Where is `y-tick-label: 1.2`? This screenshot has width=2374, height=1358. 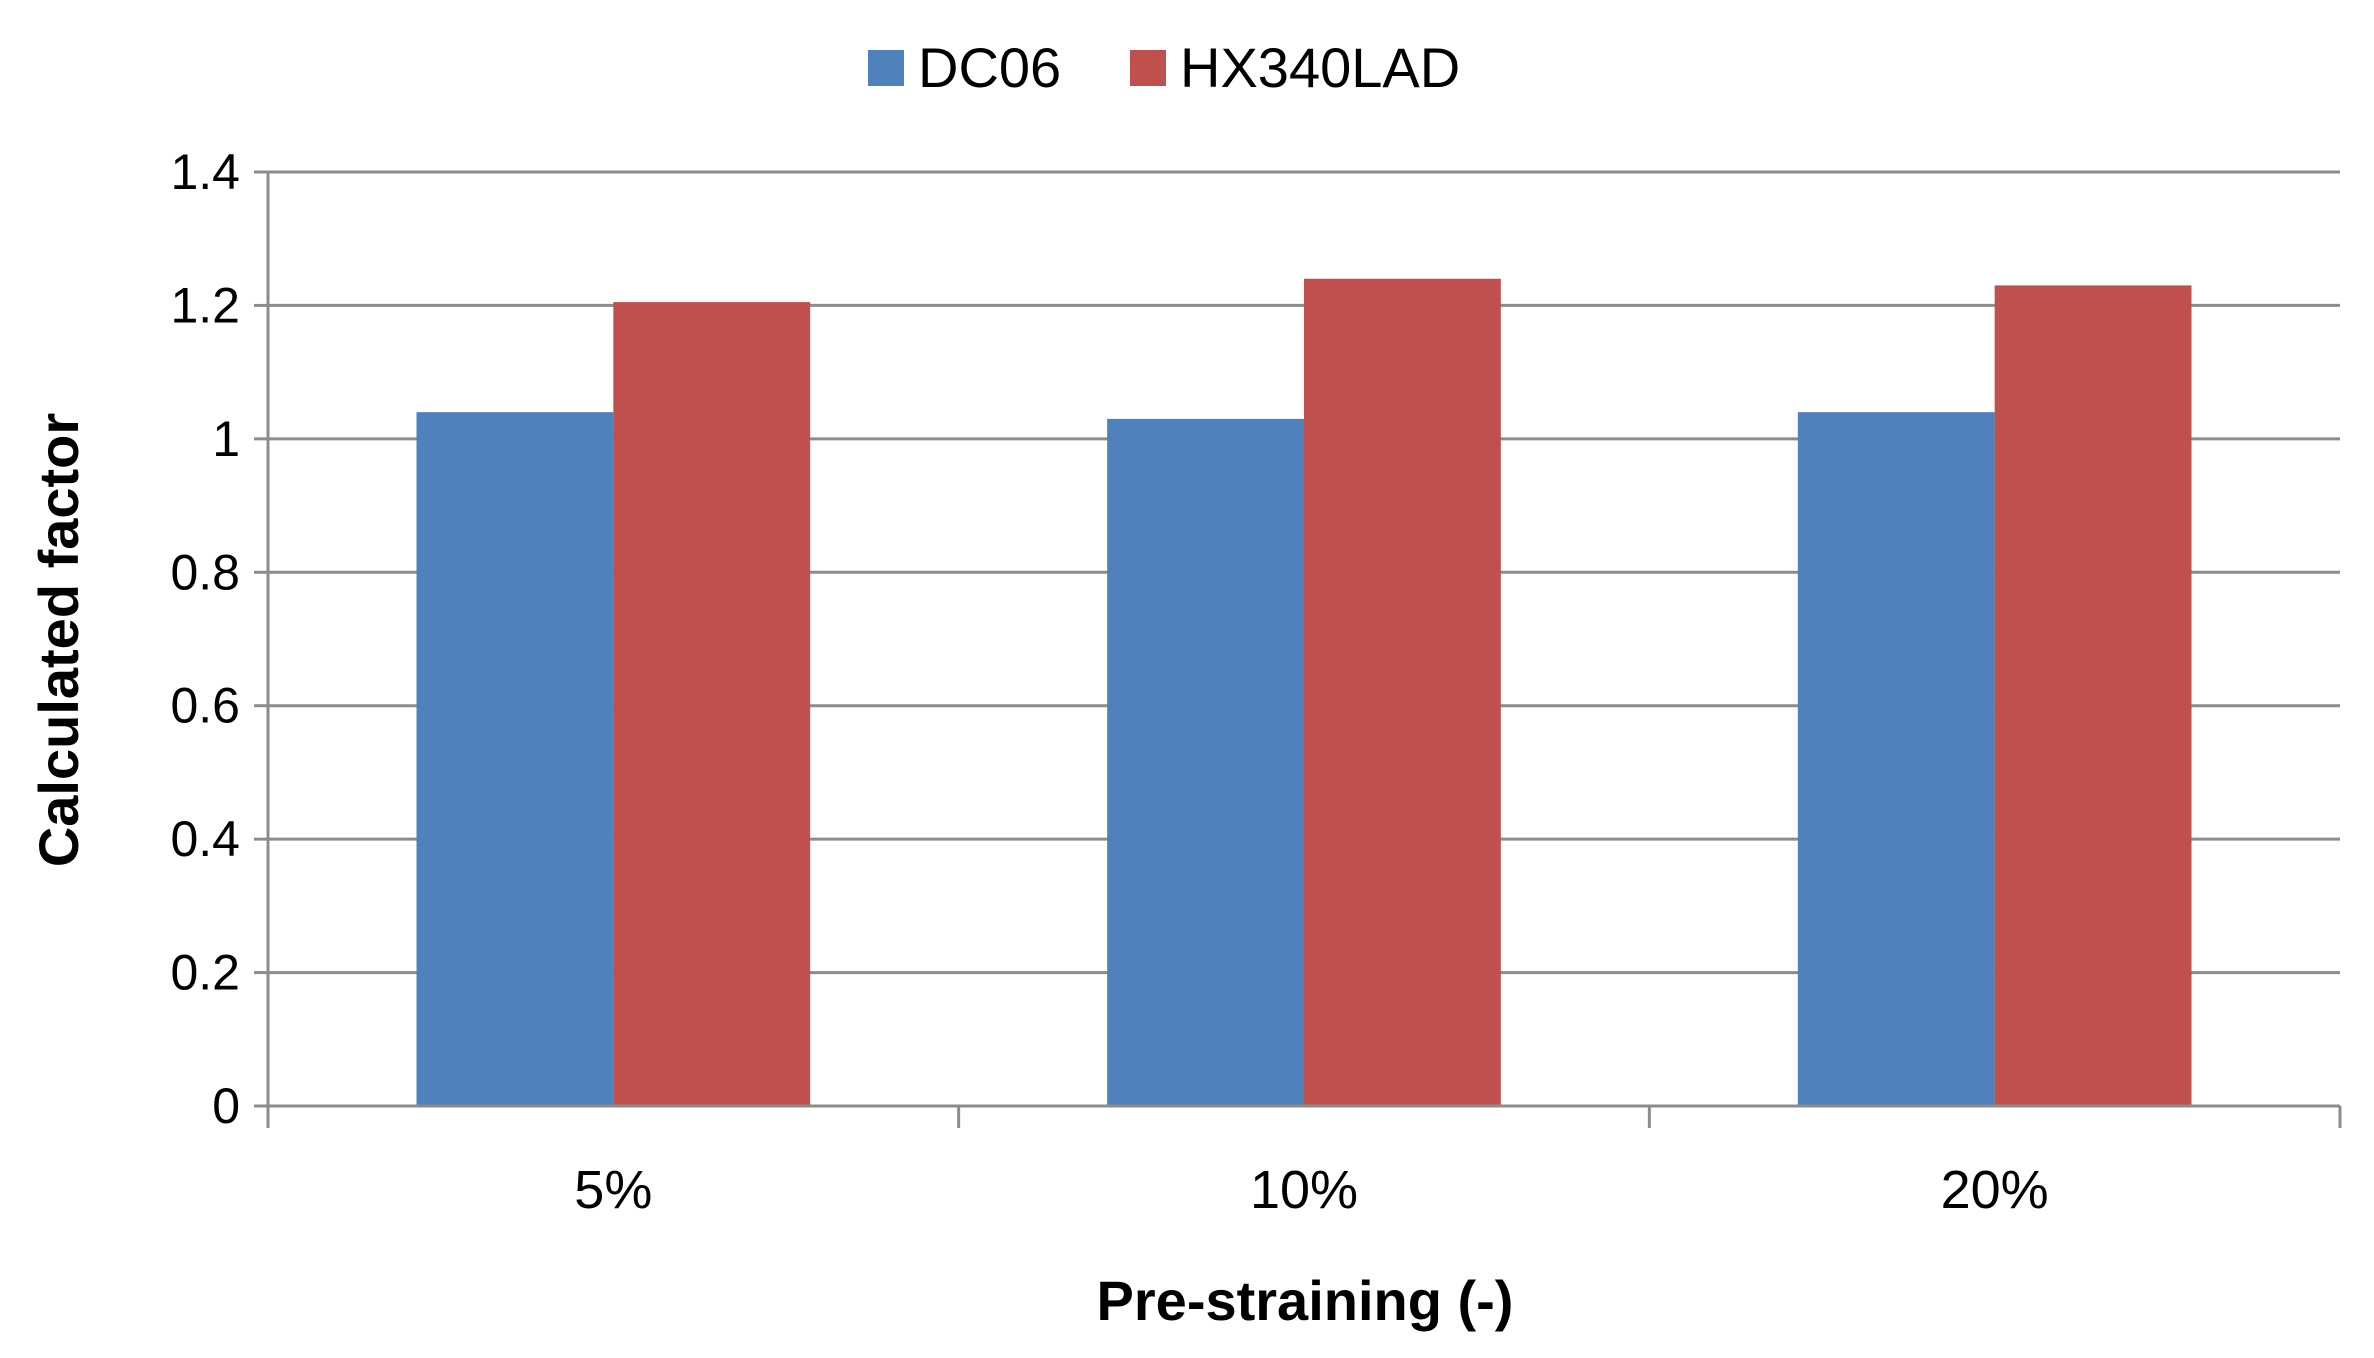 y-tick-label: 1.2 is located at coordinates (205, 305).